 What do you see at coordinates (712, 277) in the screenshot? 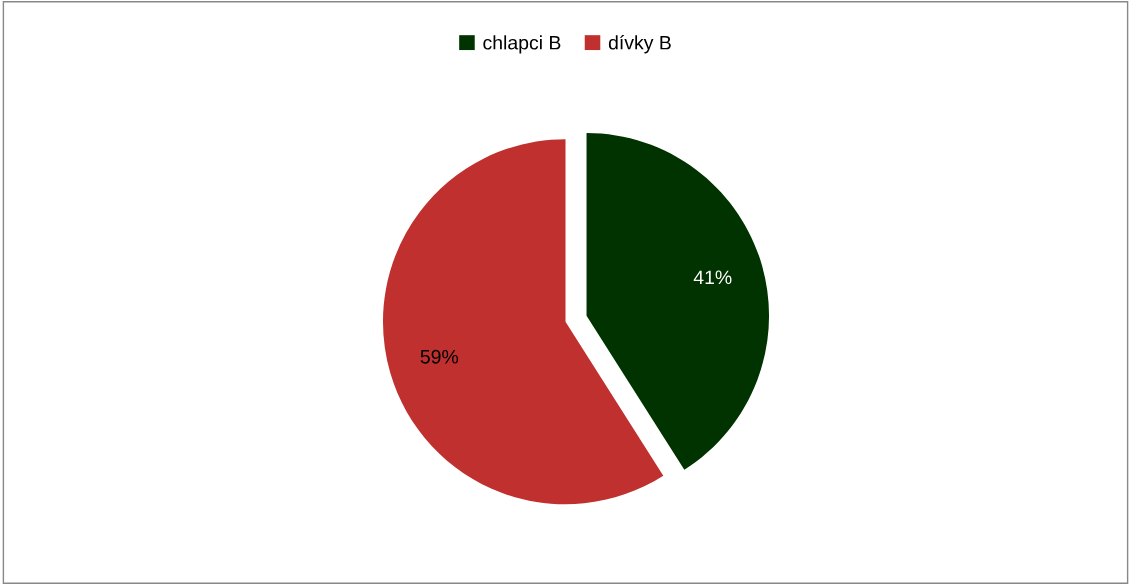
I see `data-label: 41%` at bounding box center [712, 277].